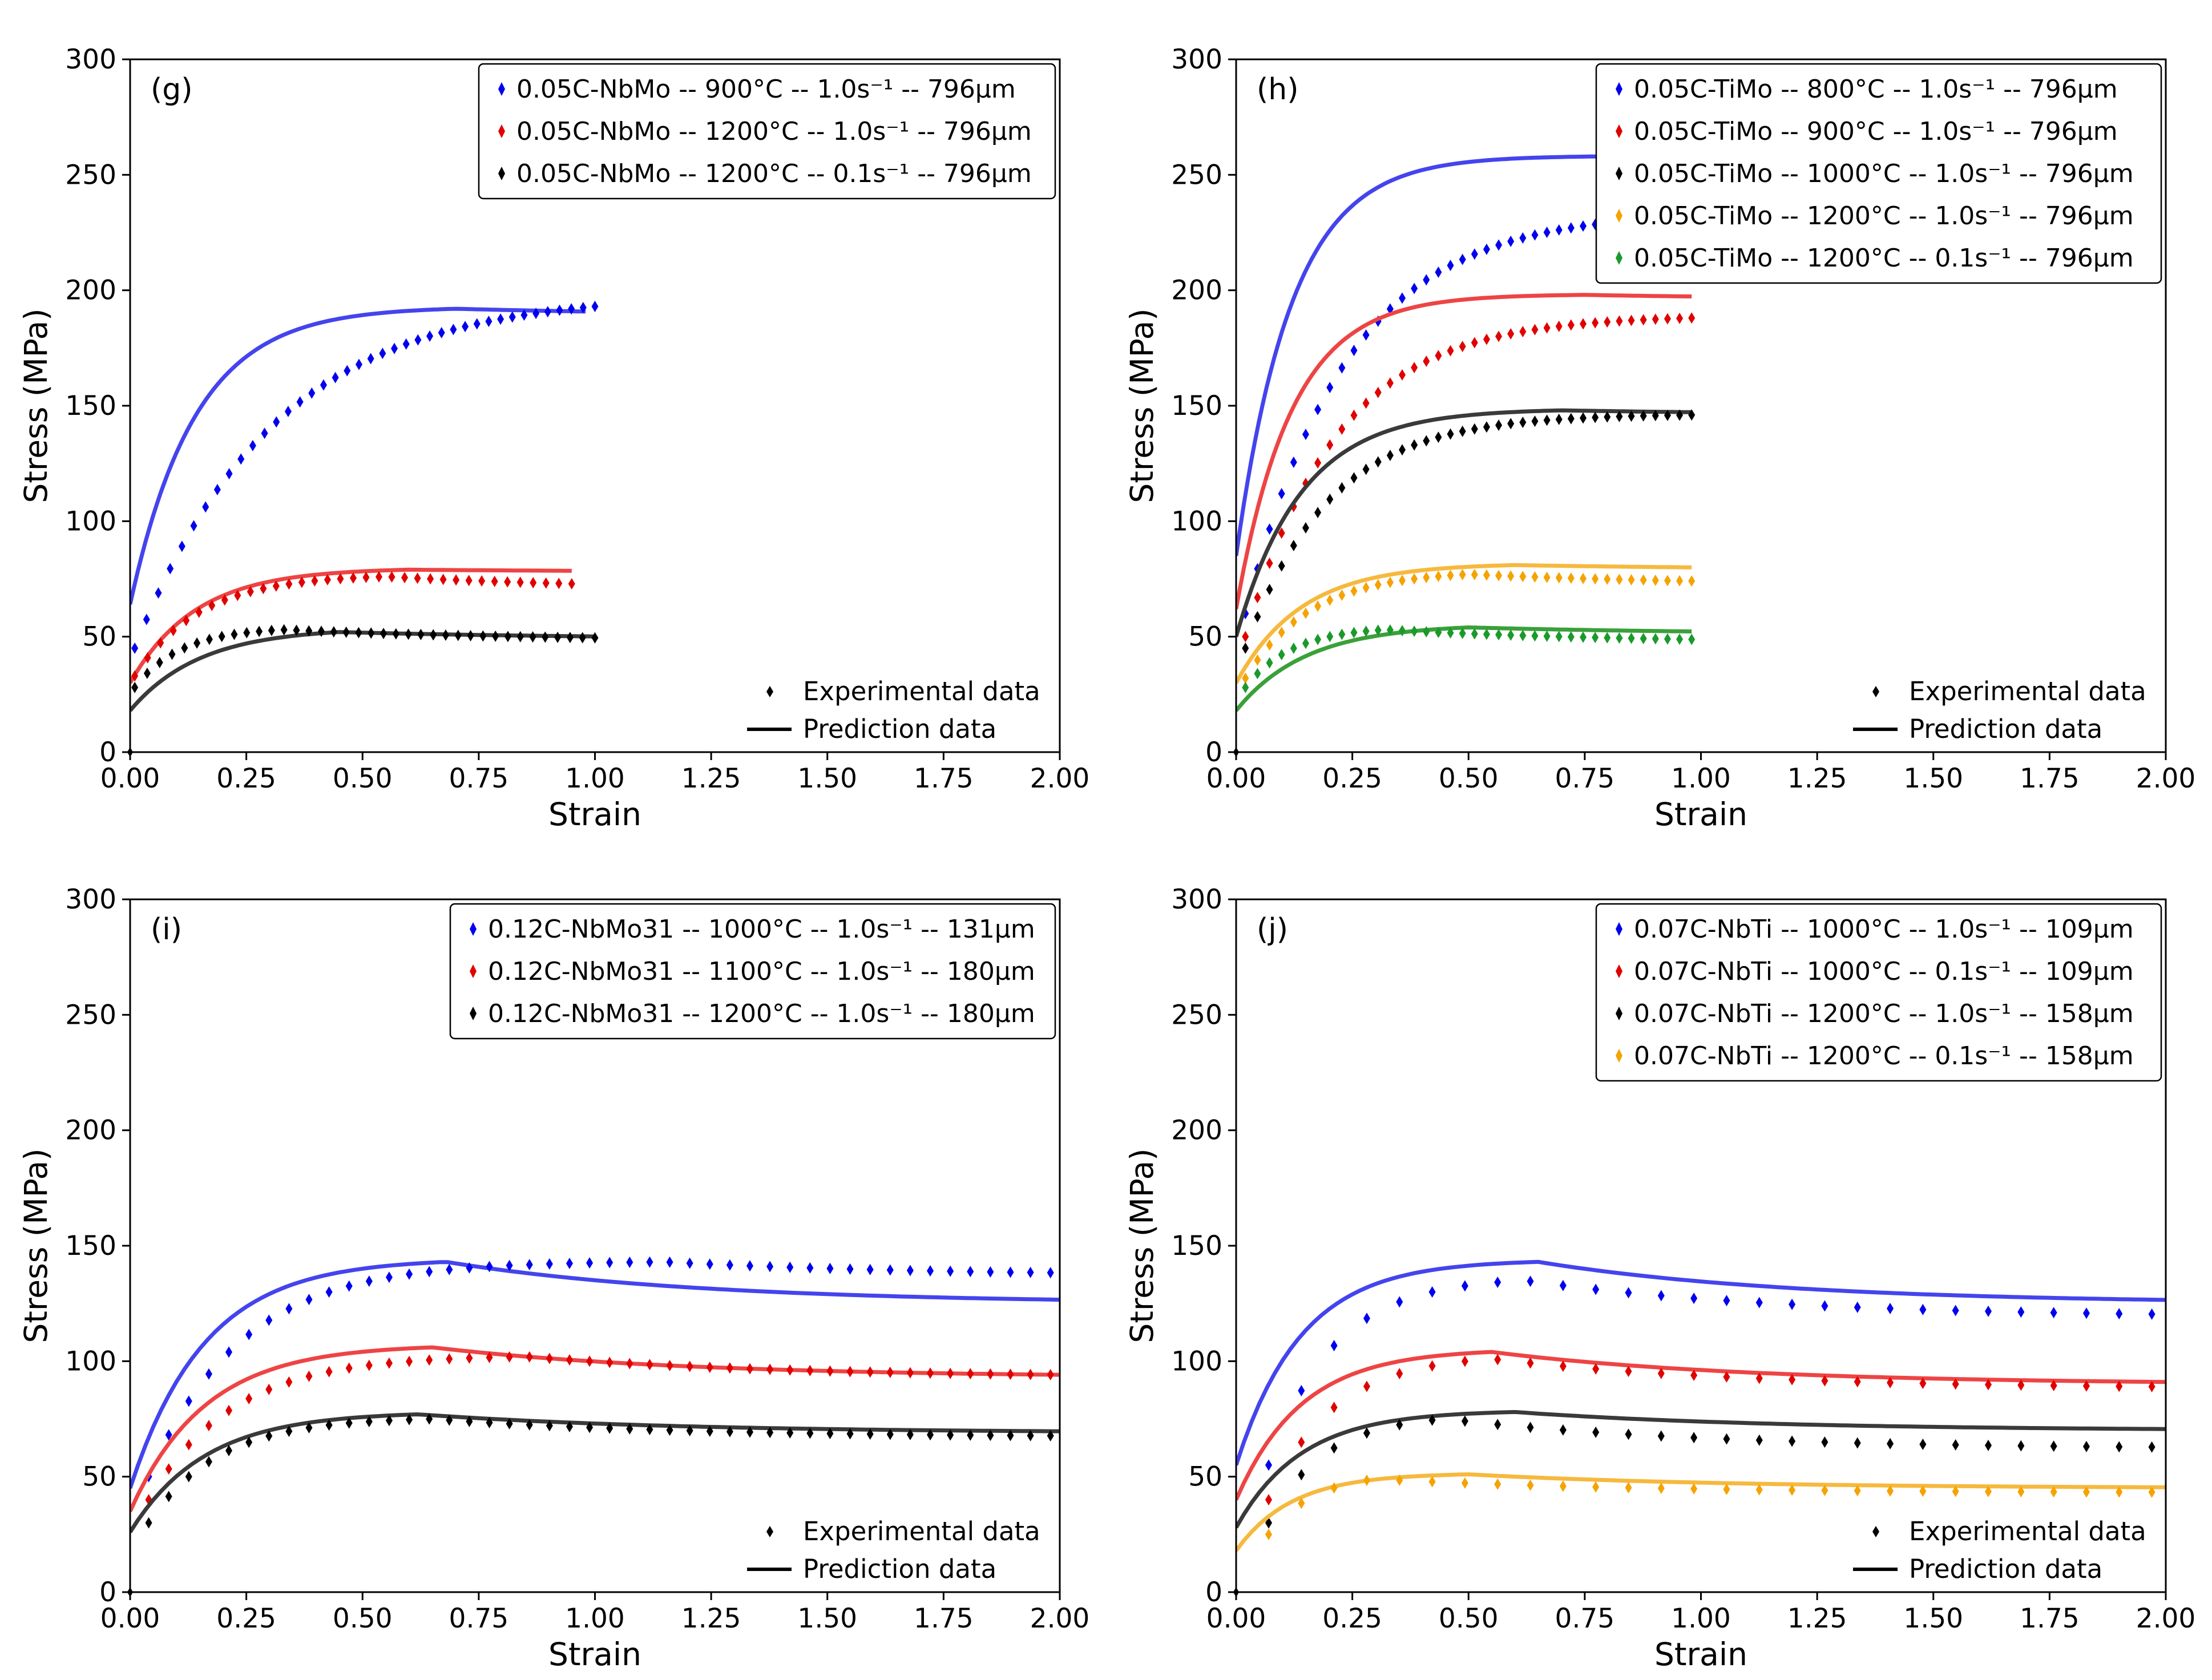 The width and height of the screenshot is (2212, 1680). Describe the element at coordinates (1619, 929) in the screenshot. I see `legend-marker-blue` at that location.